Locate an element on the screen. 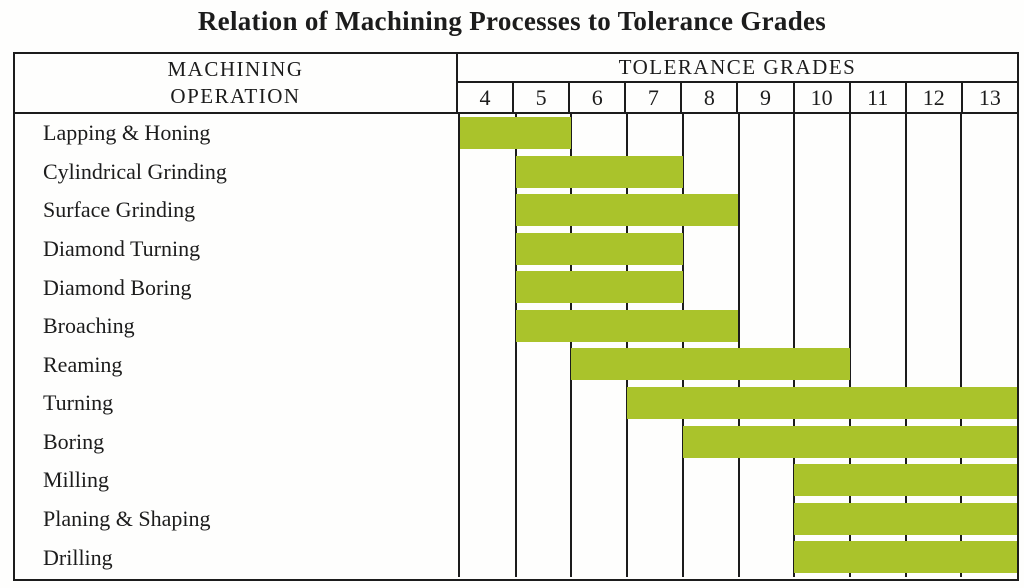  table-row: Drilling is located at coordinates (516, 557).